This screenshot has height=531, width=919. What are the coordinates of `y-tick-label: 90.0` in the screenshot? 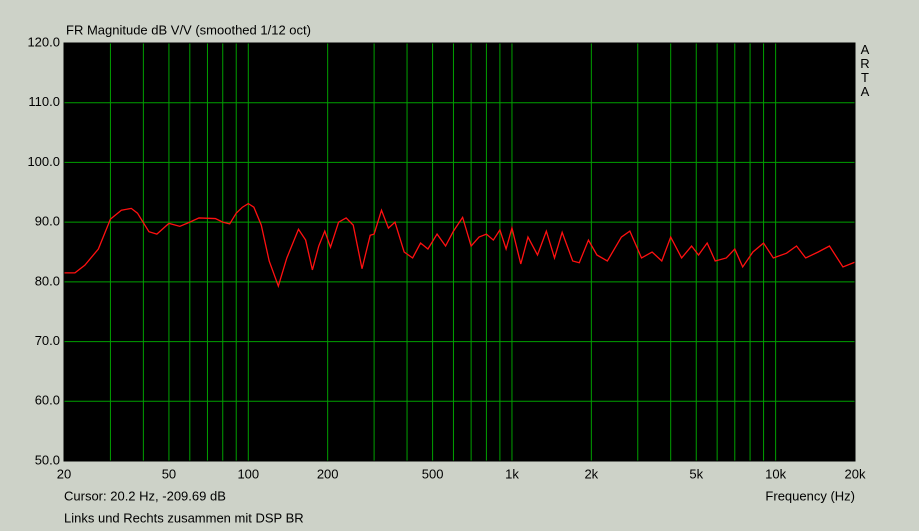 It's located at (47, 221).